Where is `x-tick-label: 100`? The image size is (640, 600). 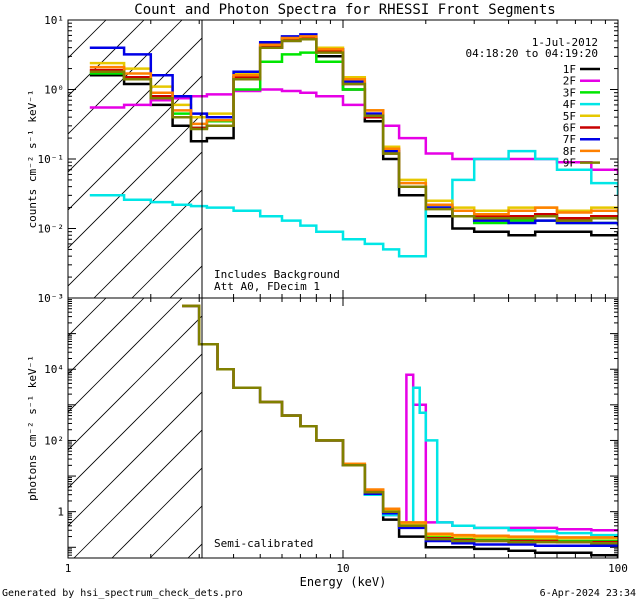
x-tick-label: 100 is located at coordinates (618, 568).